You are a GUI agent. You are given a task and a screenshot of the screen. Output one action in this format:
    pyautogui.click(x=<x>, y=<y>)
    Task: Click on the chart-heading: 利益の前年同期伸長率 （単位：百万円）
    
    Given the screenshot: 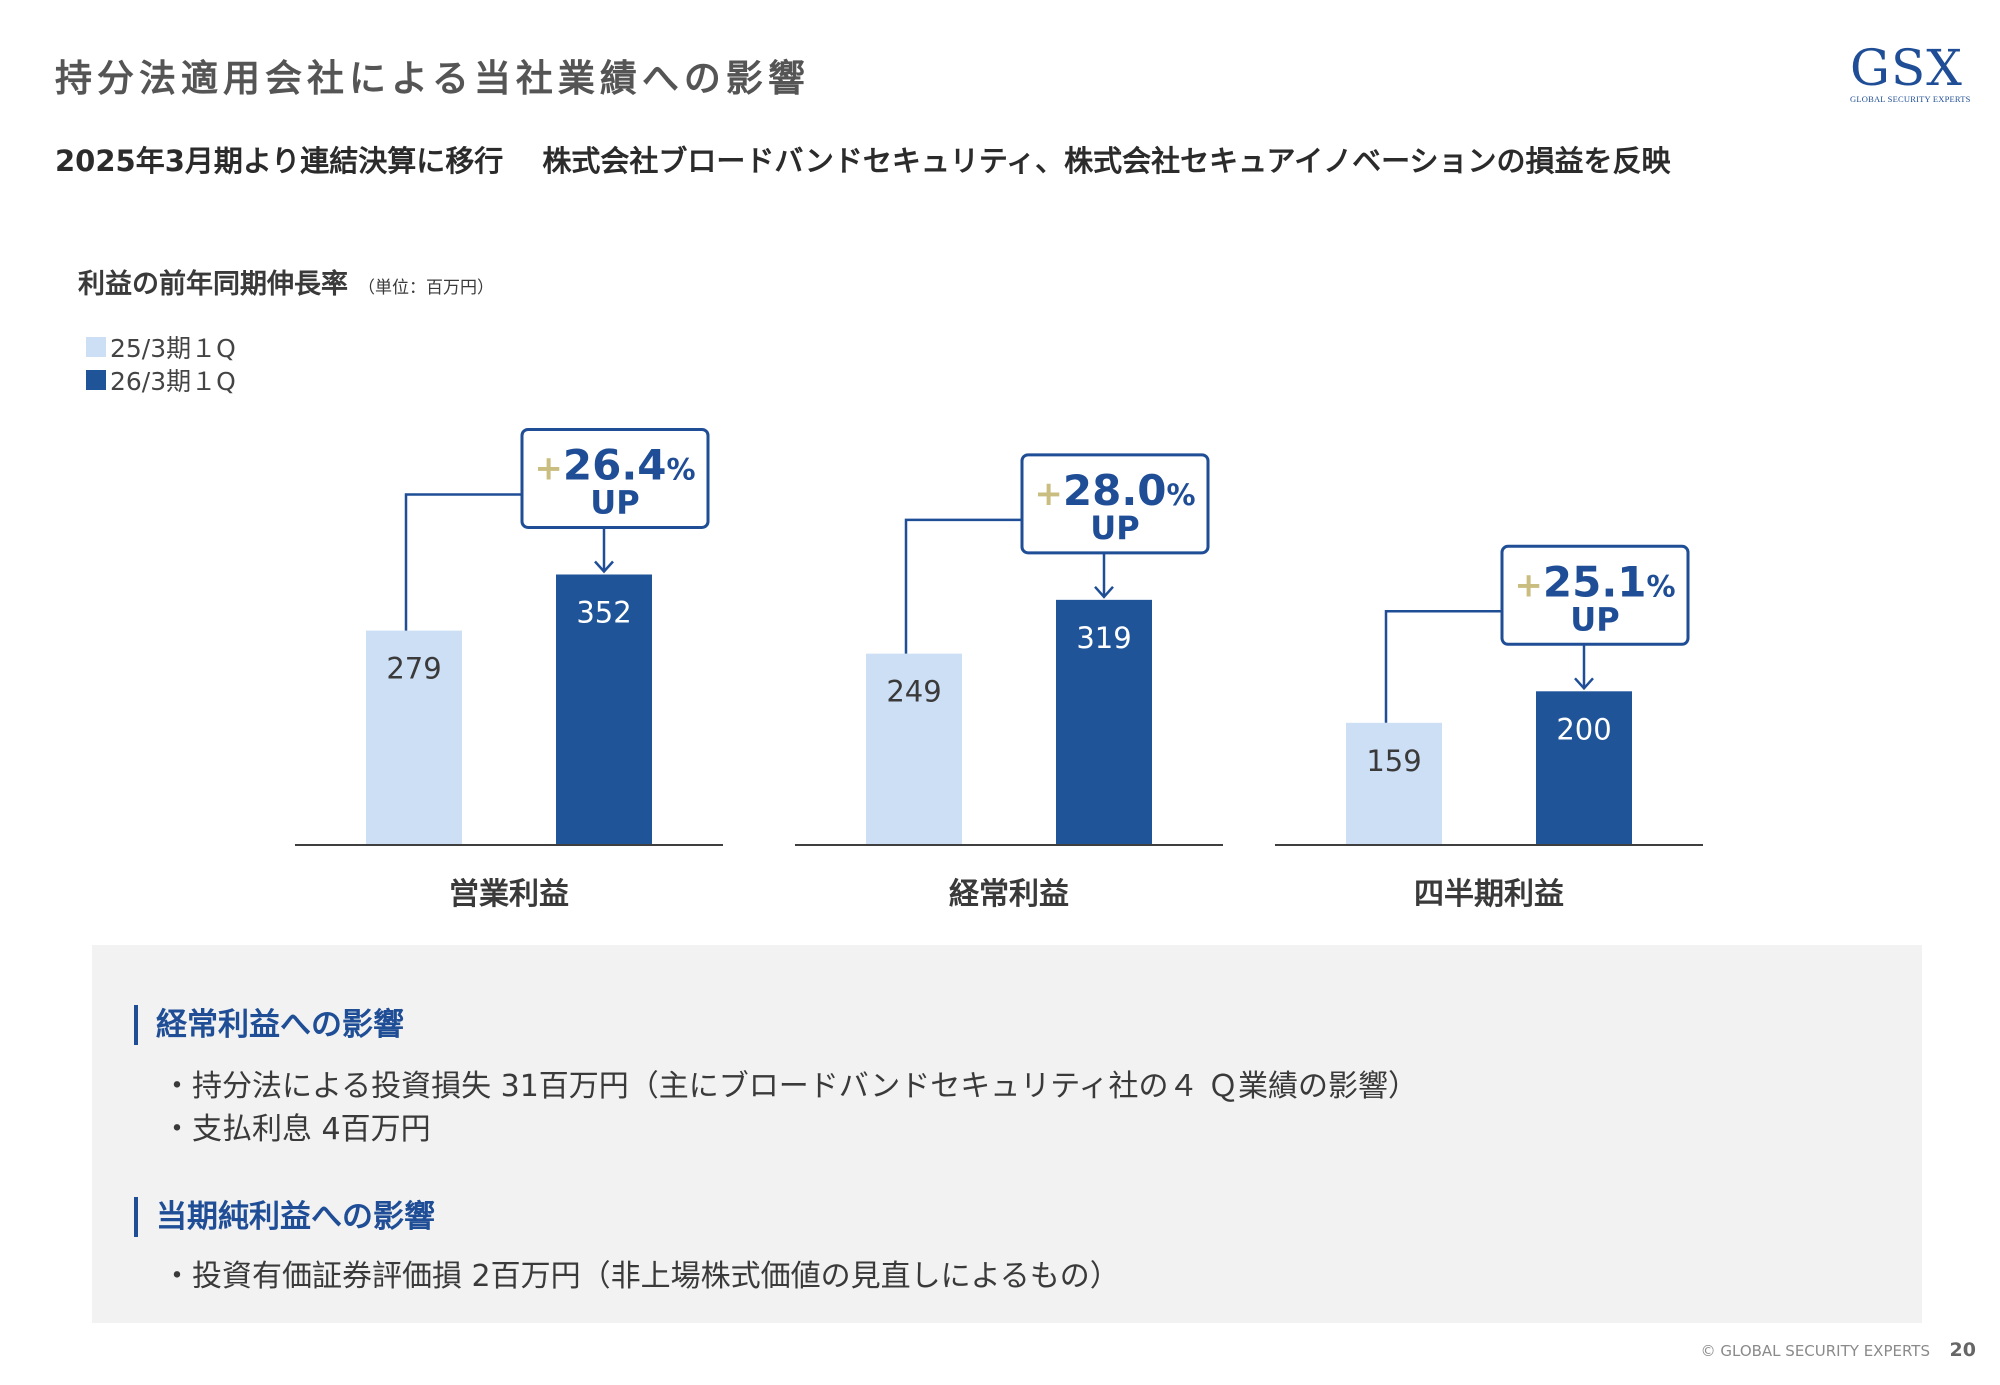 What is the action you would take?
    pyautogui.click(x=286, y=281)
    